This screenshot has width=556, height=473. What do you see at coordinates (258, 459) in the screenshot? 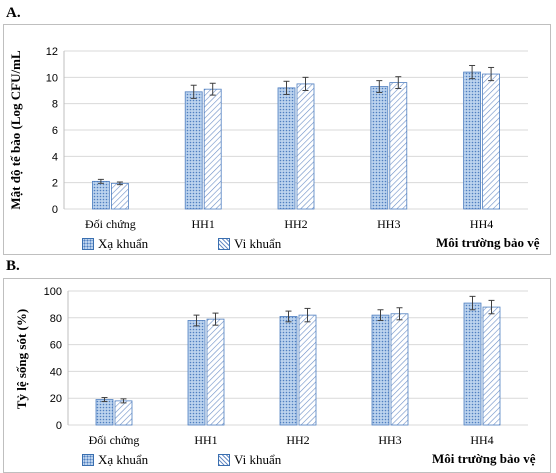
I see `legend-b-label-2: Vi khuẩn` at bounding box center [258, 459].